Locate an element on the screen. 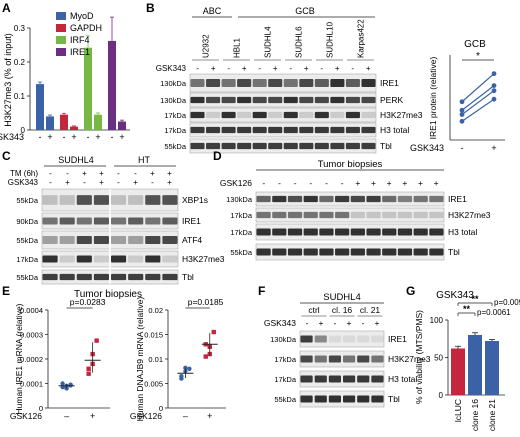 The image size is (520, 437). blot-b-1-band is located at coordinates (259, 100).